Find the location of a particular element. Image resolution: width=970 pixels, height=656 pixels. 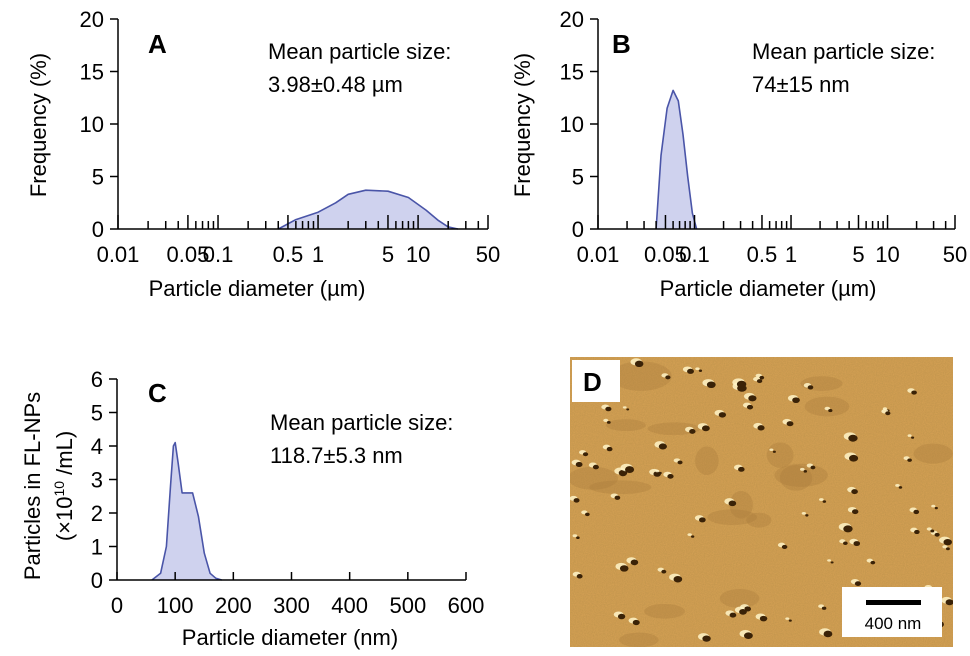

x-tick-label: 200 is located at coordinates (233, 605).